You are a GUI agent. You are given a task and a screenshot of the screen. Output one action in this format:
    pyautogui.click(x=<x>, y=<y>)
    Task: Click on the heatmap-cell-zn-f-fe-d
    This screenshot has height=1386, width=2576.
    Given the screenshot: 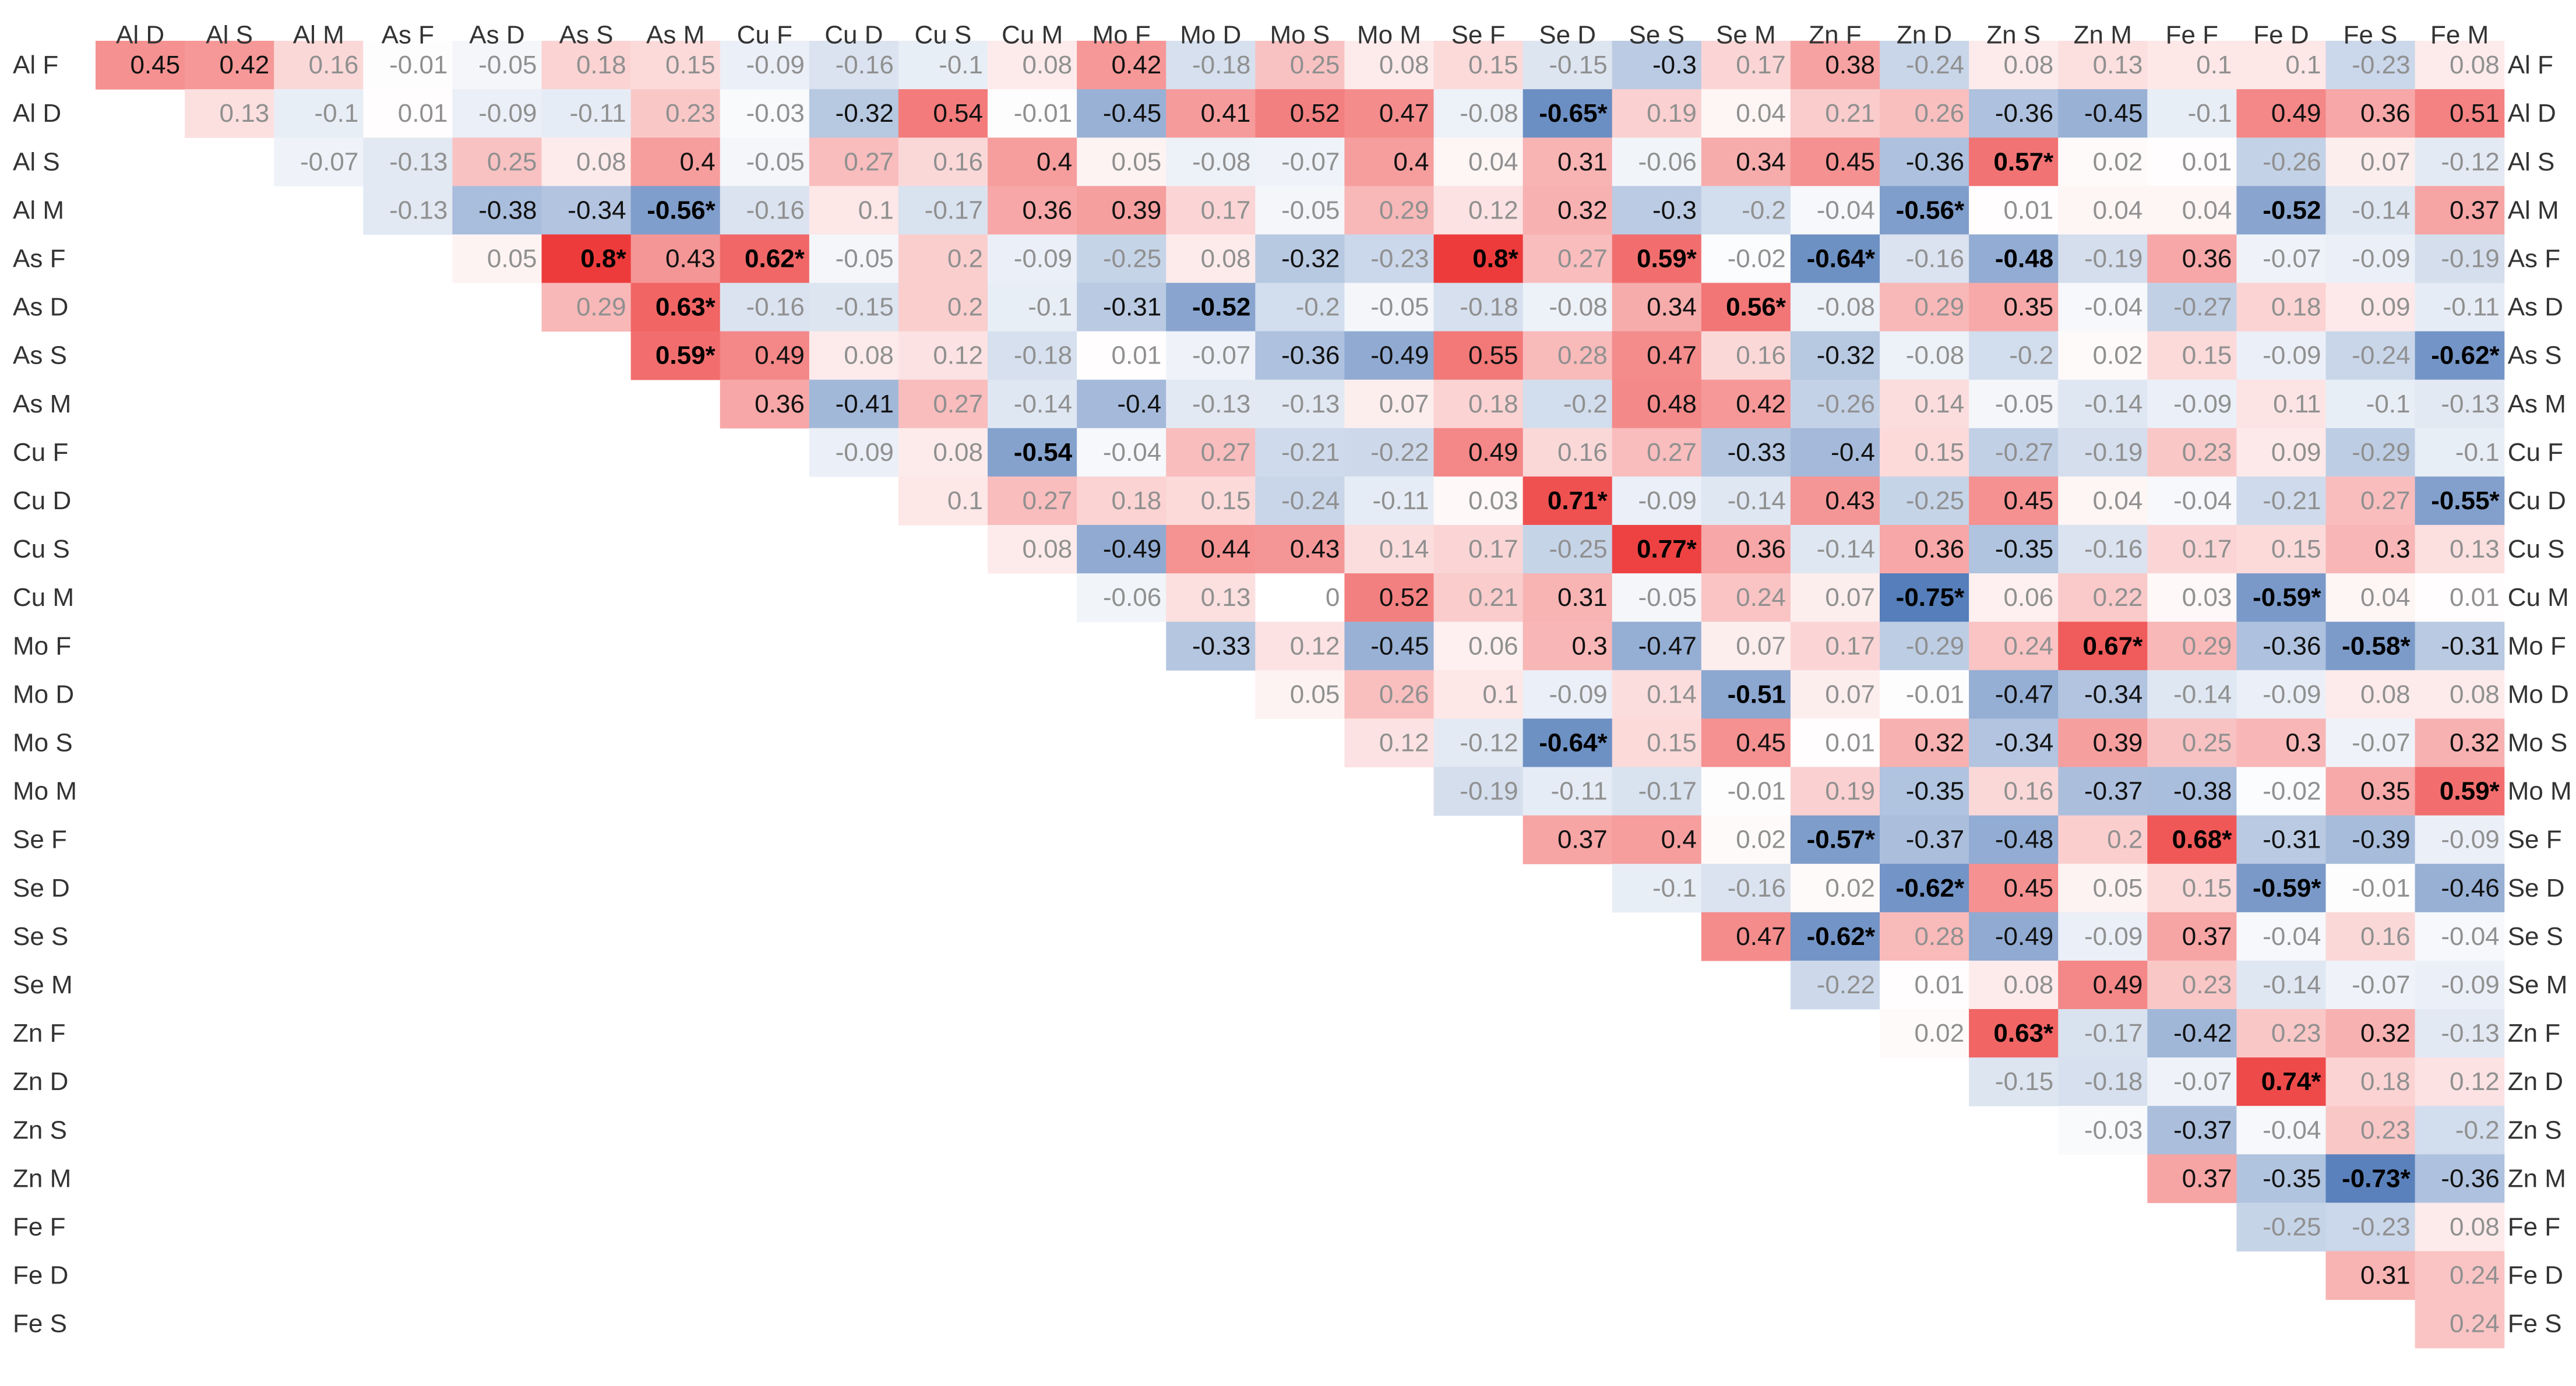 What is the action you would take?
    pyautogui.click(x=2281, y=1033)
    